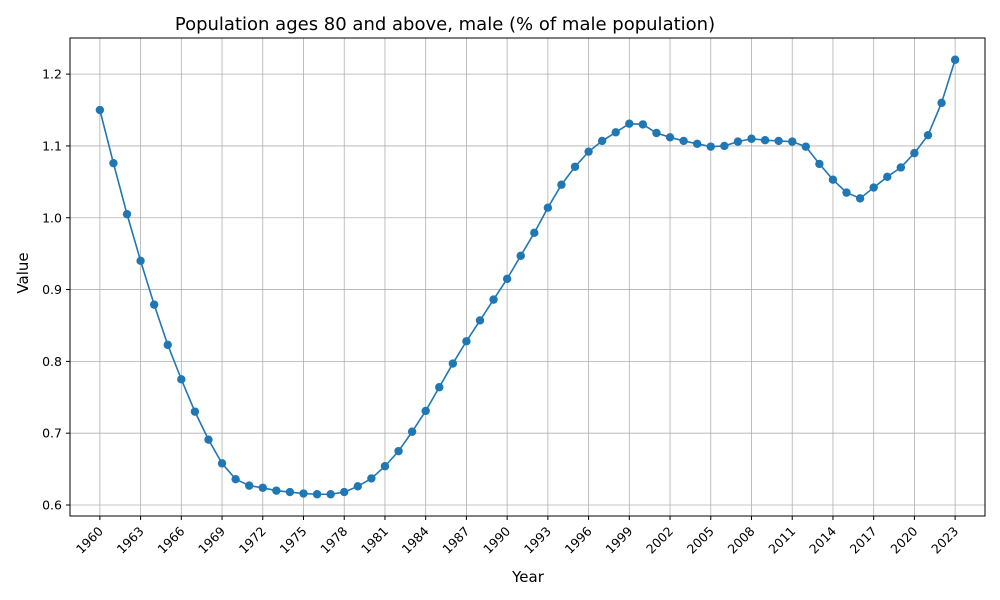  What do you see at coordinates (496, 539) in the screenshot?
I see `x-tick-label: 1990` at bounding box center [496, 539].